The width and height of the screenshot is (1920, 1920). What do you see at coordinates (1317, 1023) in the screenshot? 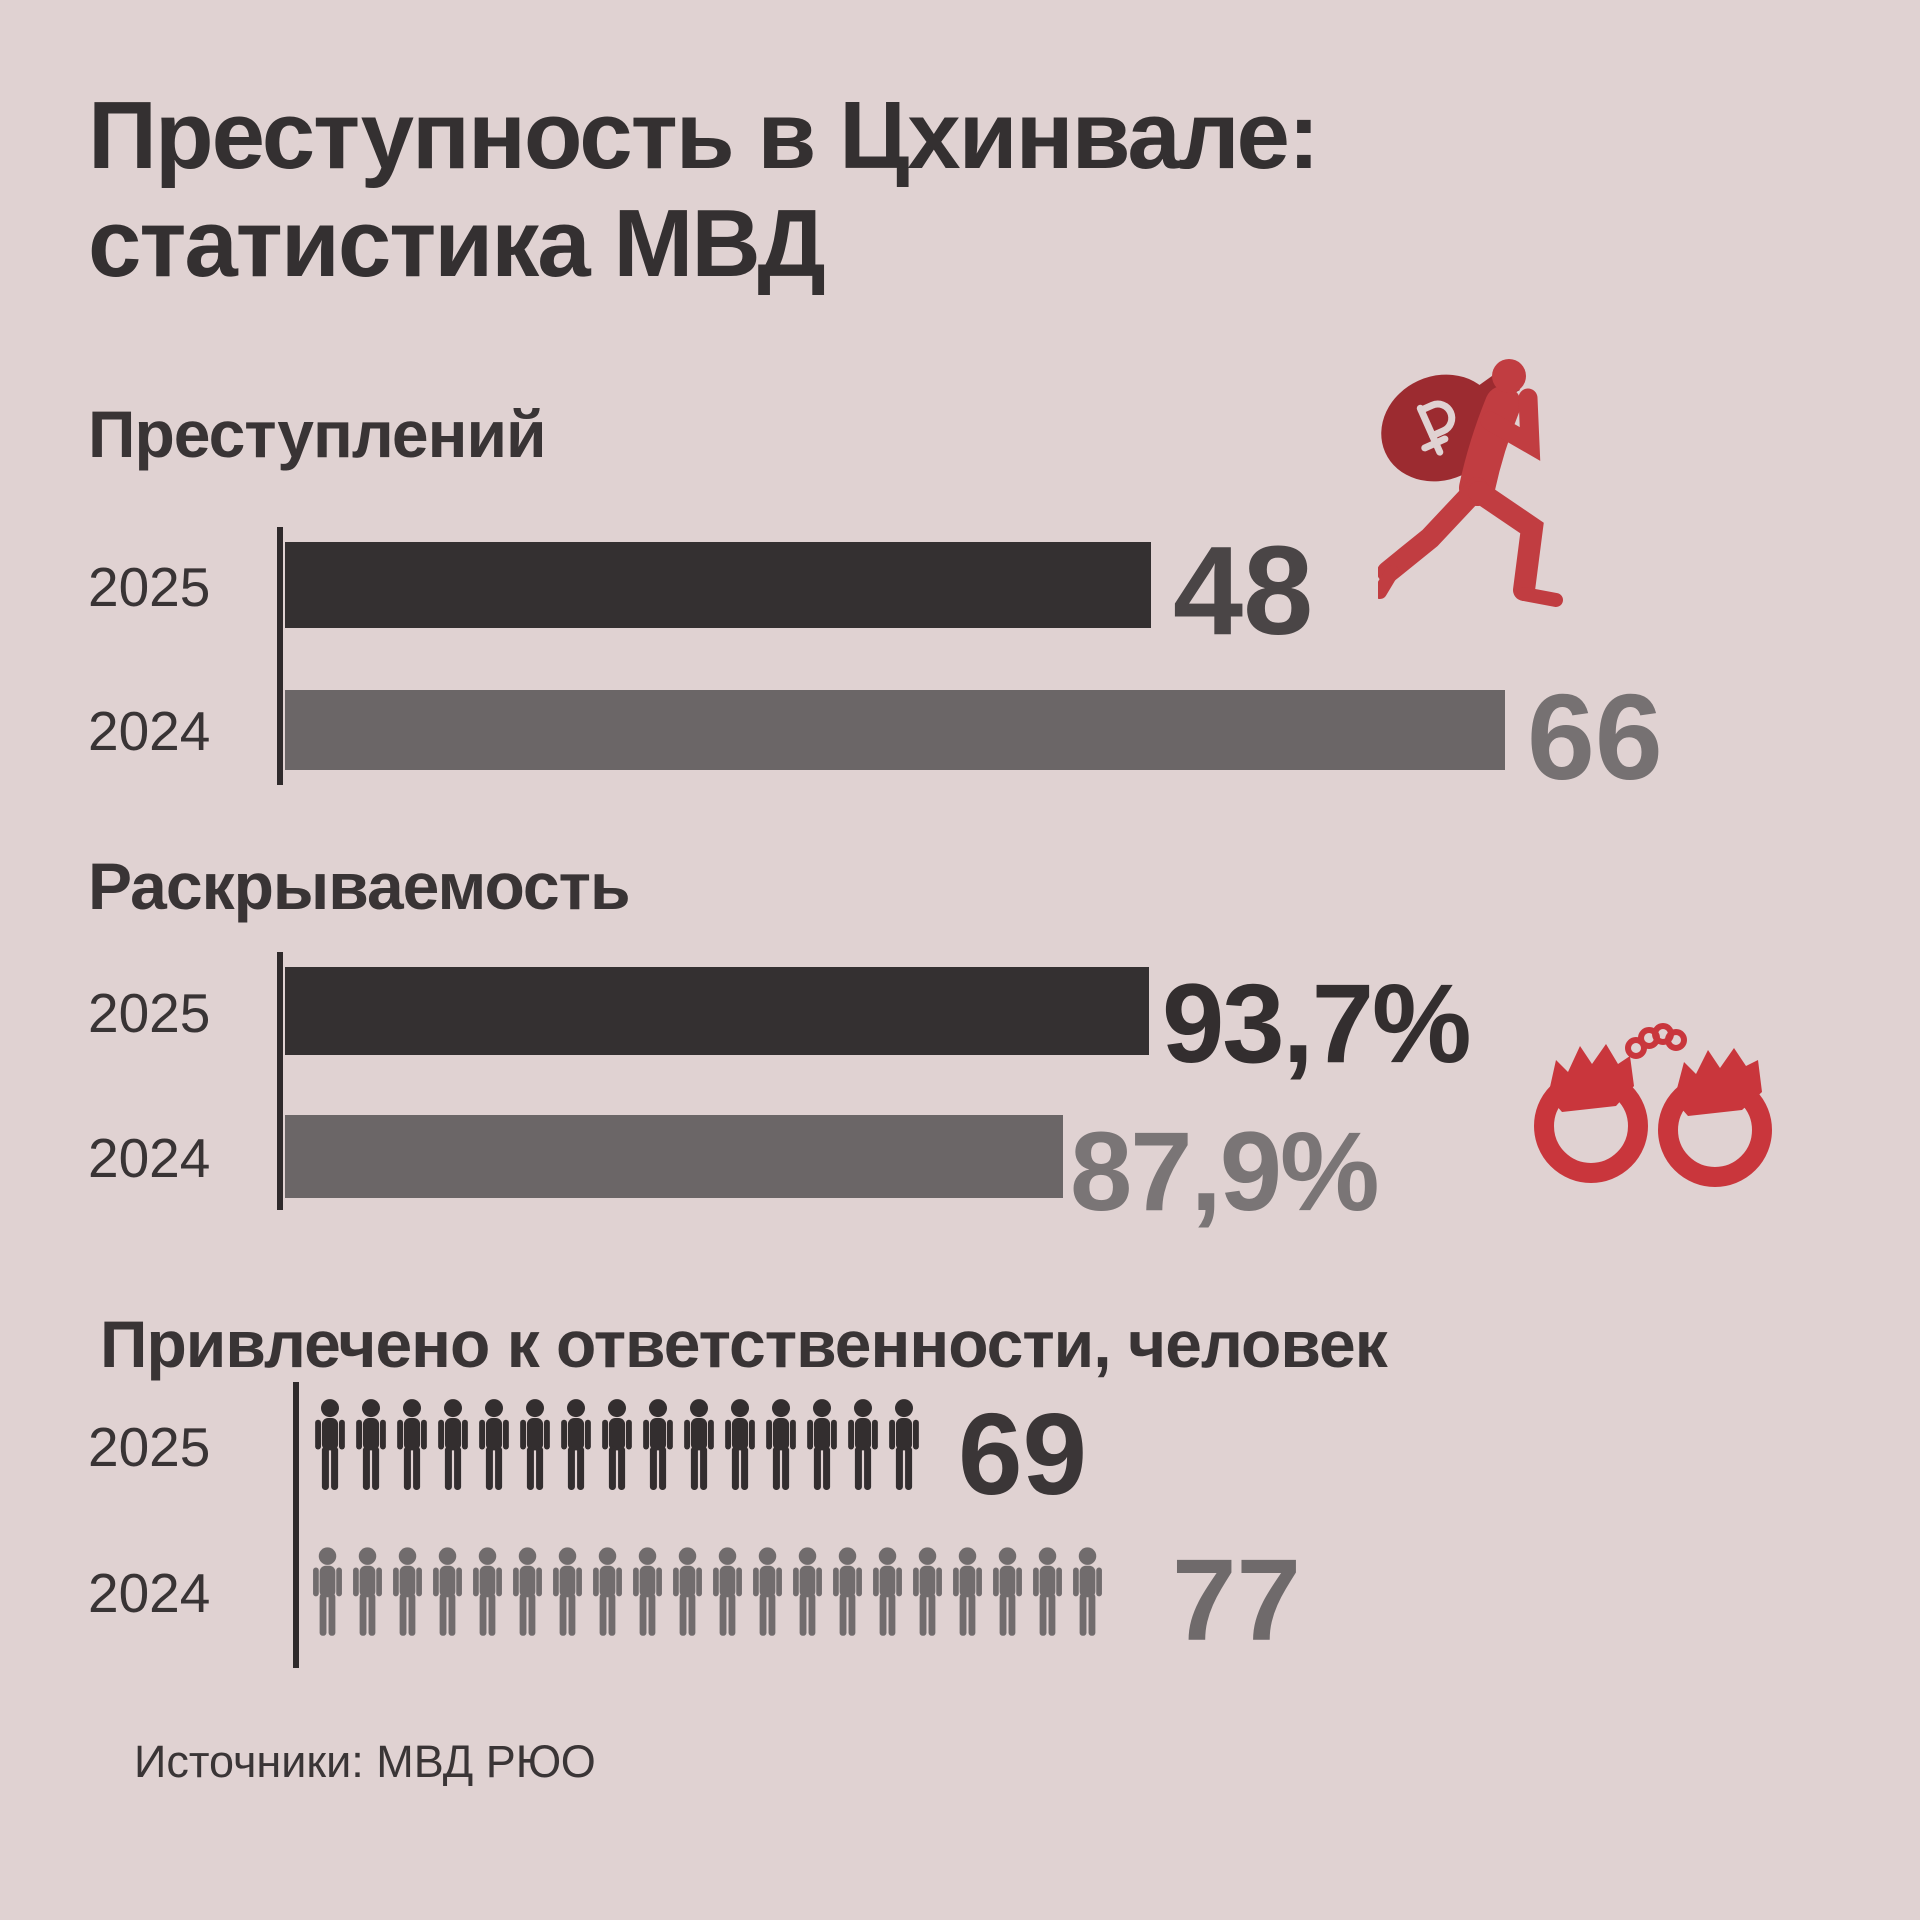
I see `value-label-solve-2025: 93,7%` at bounding box center [1317, 1023].